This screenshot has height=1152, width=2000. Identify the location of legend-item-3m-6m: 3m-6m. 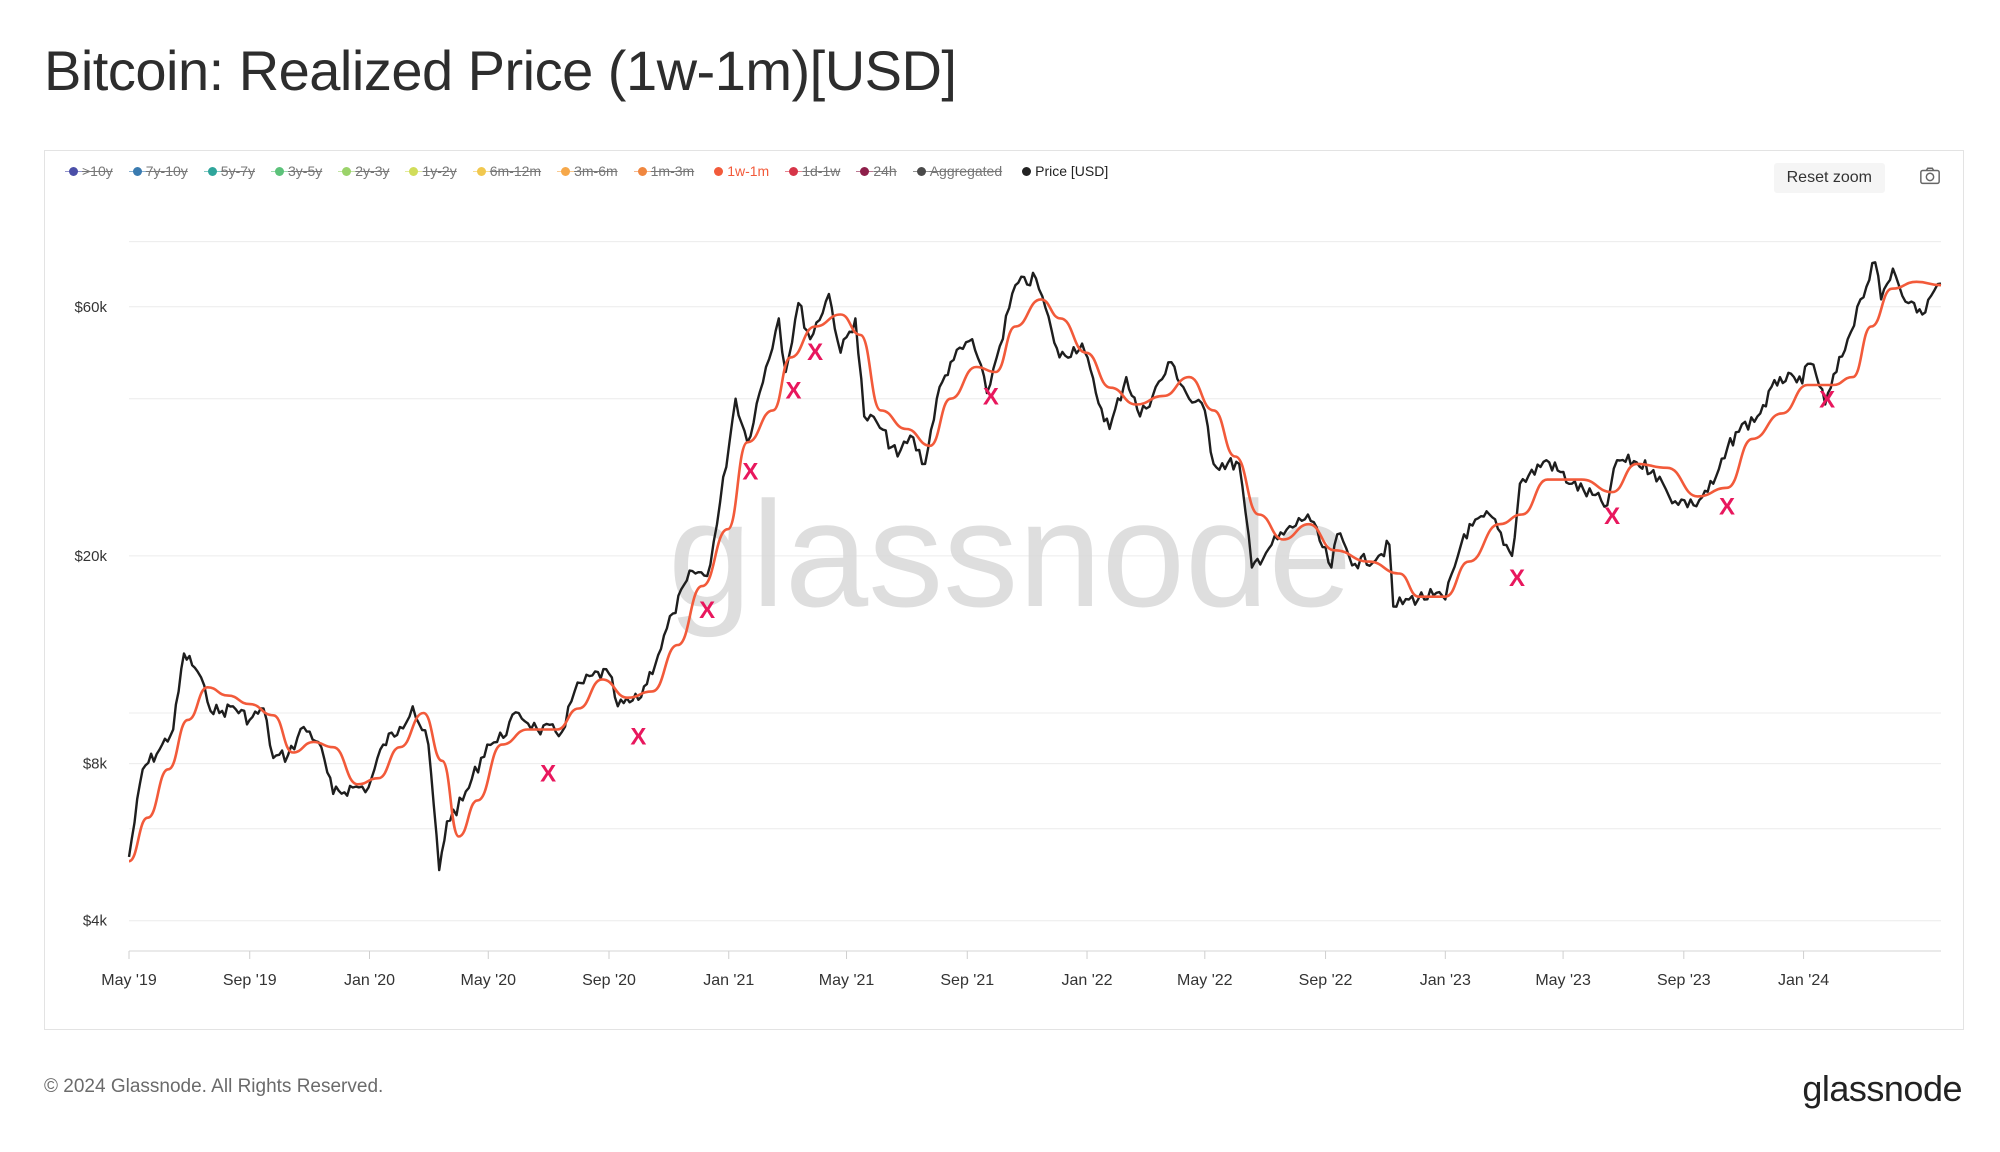
(587, 171).